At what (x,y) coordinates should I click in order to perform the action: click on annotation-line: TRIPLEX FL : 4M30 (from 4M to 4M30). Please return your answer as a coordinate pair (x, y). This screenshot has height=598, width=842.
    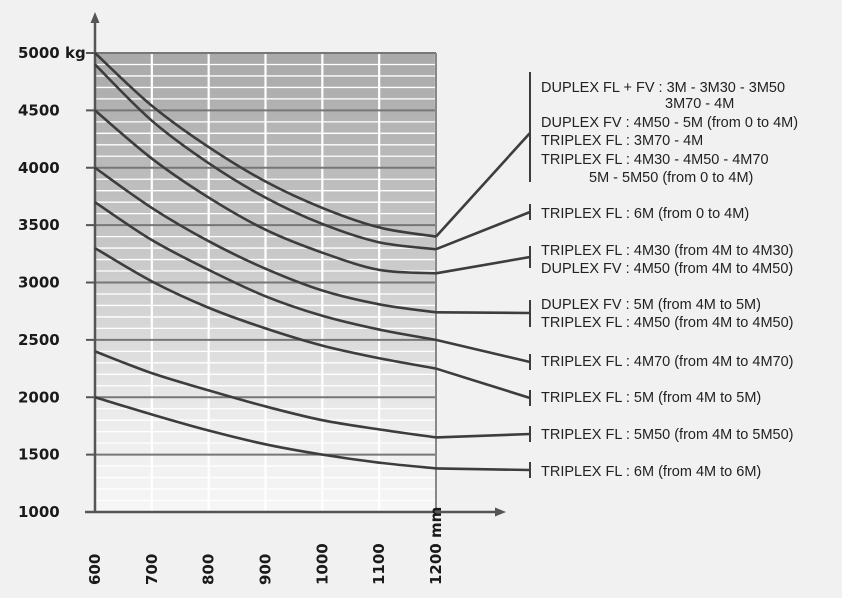
    Looking at the image, I should click on (667, 251).